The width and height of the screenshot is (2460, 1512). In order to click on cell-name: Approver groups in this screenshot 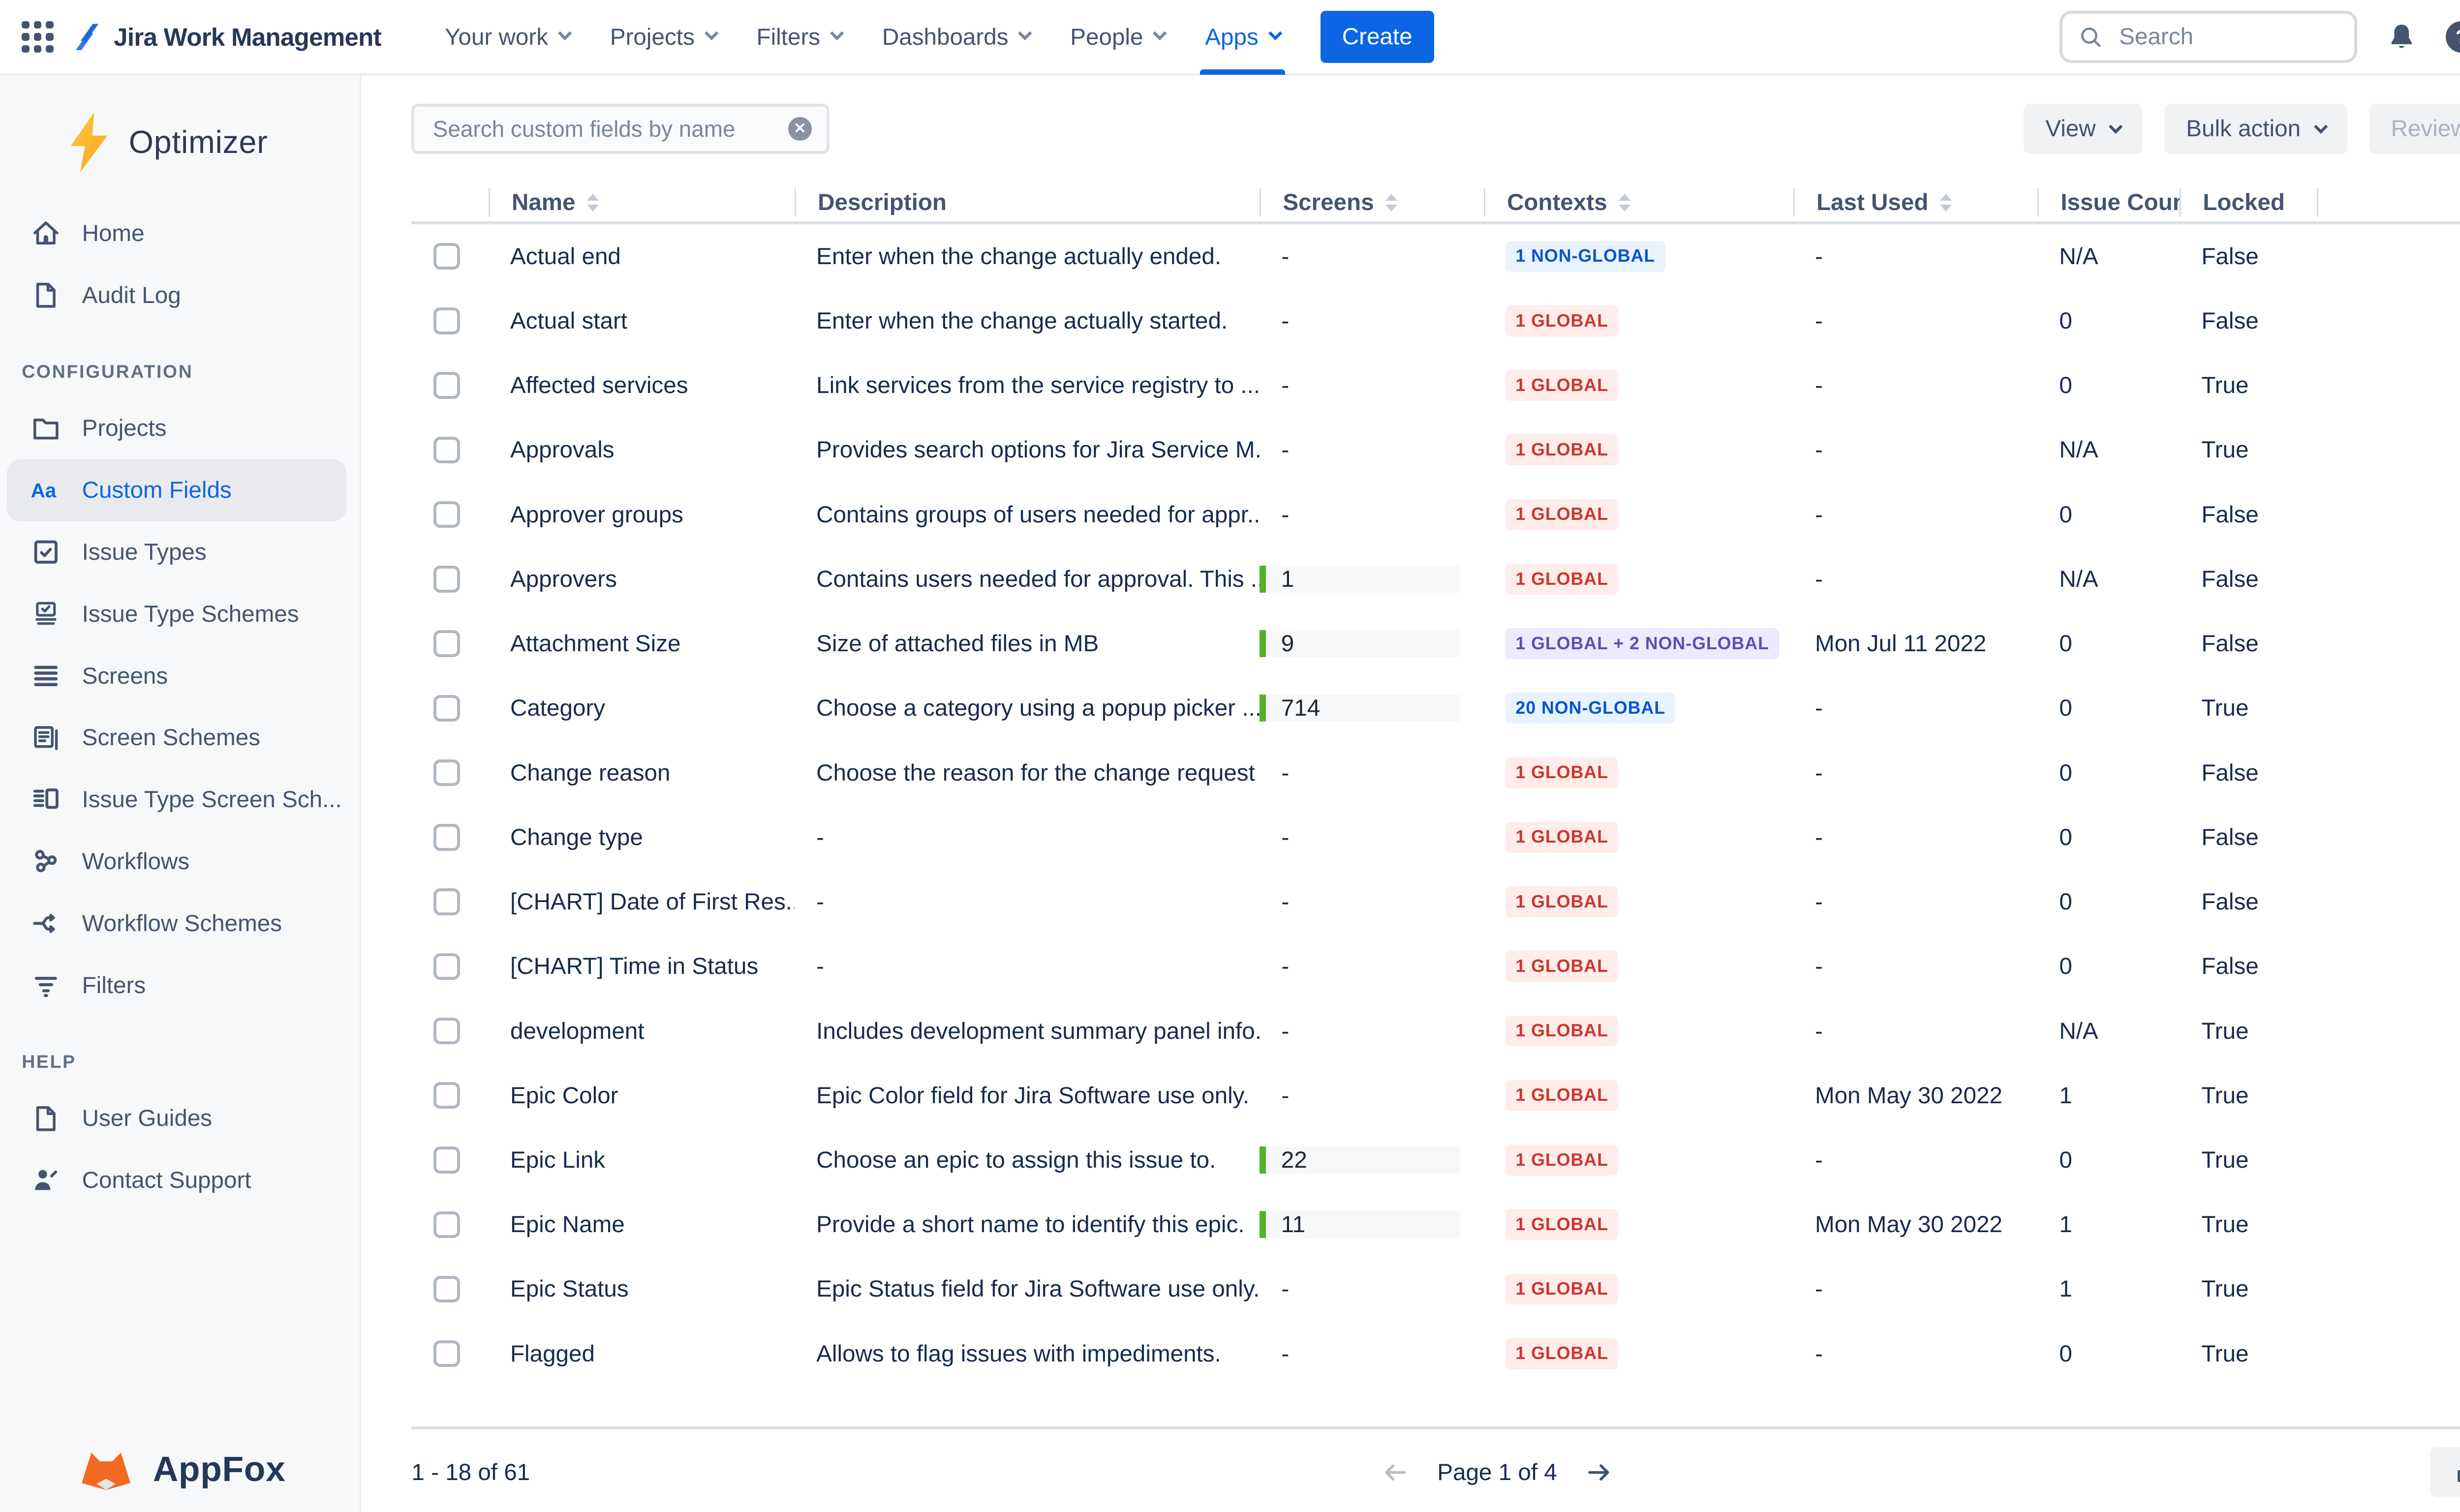, I will do `click(596, 514)`.